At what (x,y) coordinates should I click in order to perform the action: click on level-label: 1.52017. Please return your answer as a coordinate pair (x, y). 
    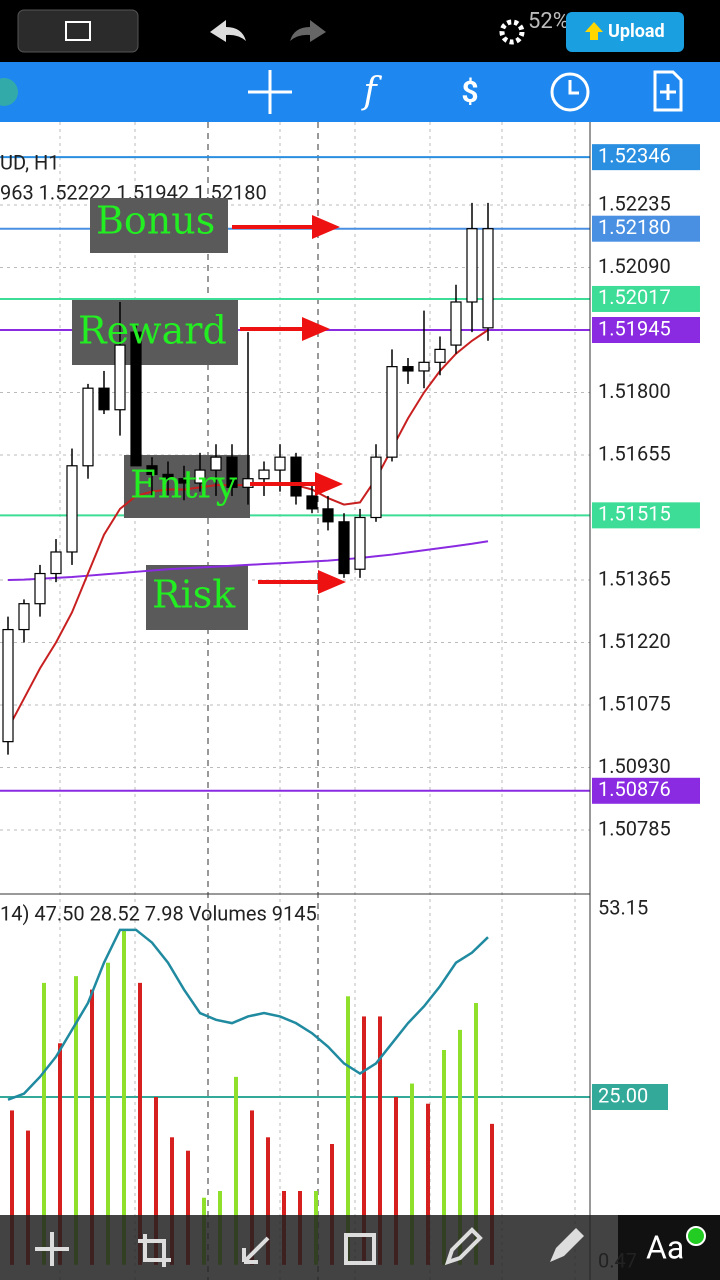
    Looking at the image, I should click on (634, 297).